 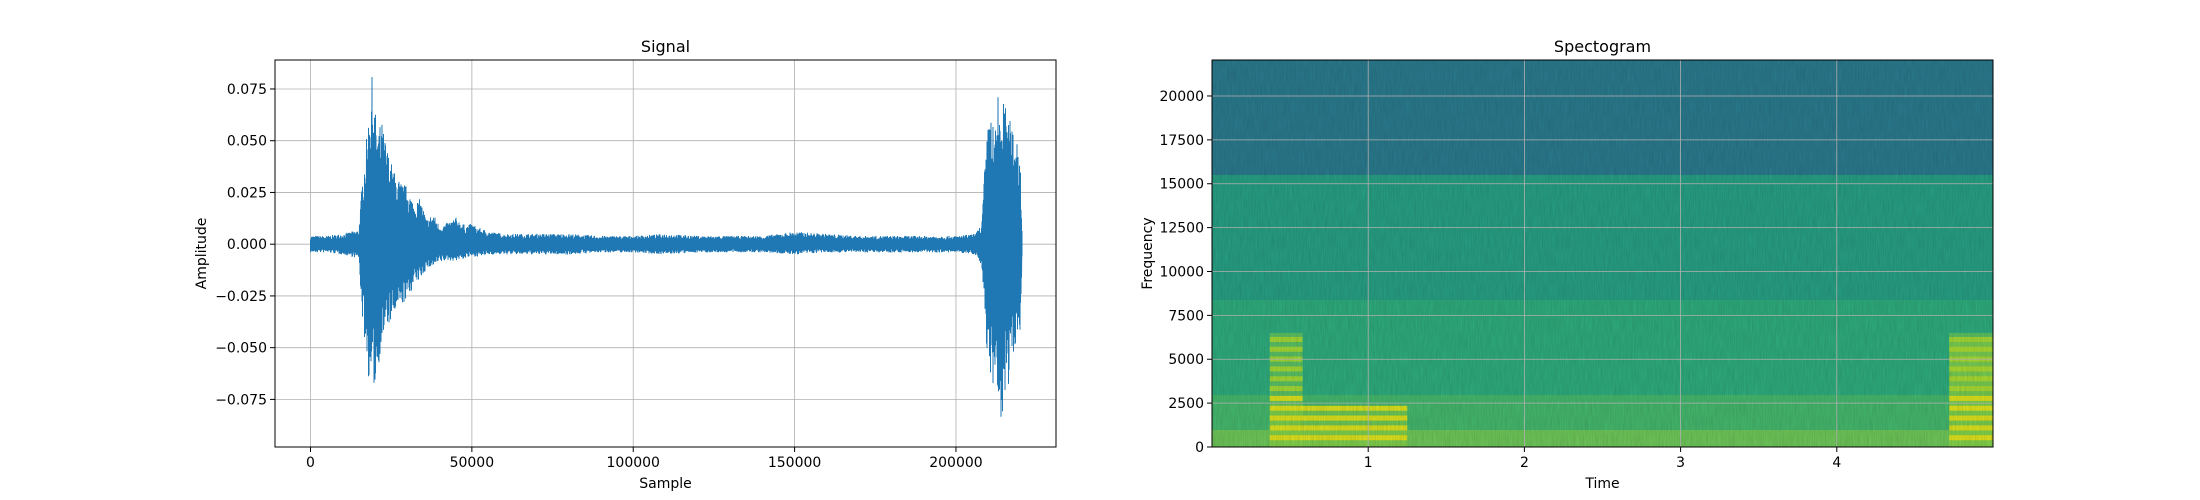 I want to click on spec-x-tick-label: 3, so click(x=1680, y=463).